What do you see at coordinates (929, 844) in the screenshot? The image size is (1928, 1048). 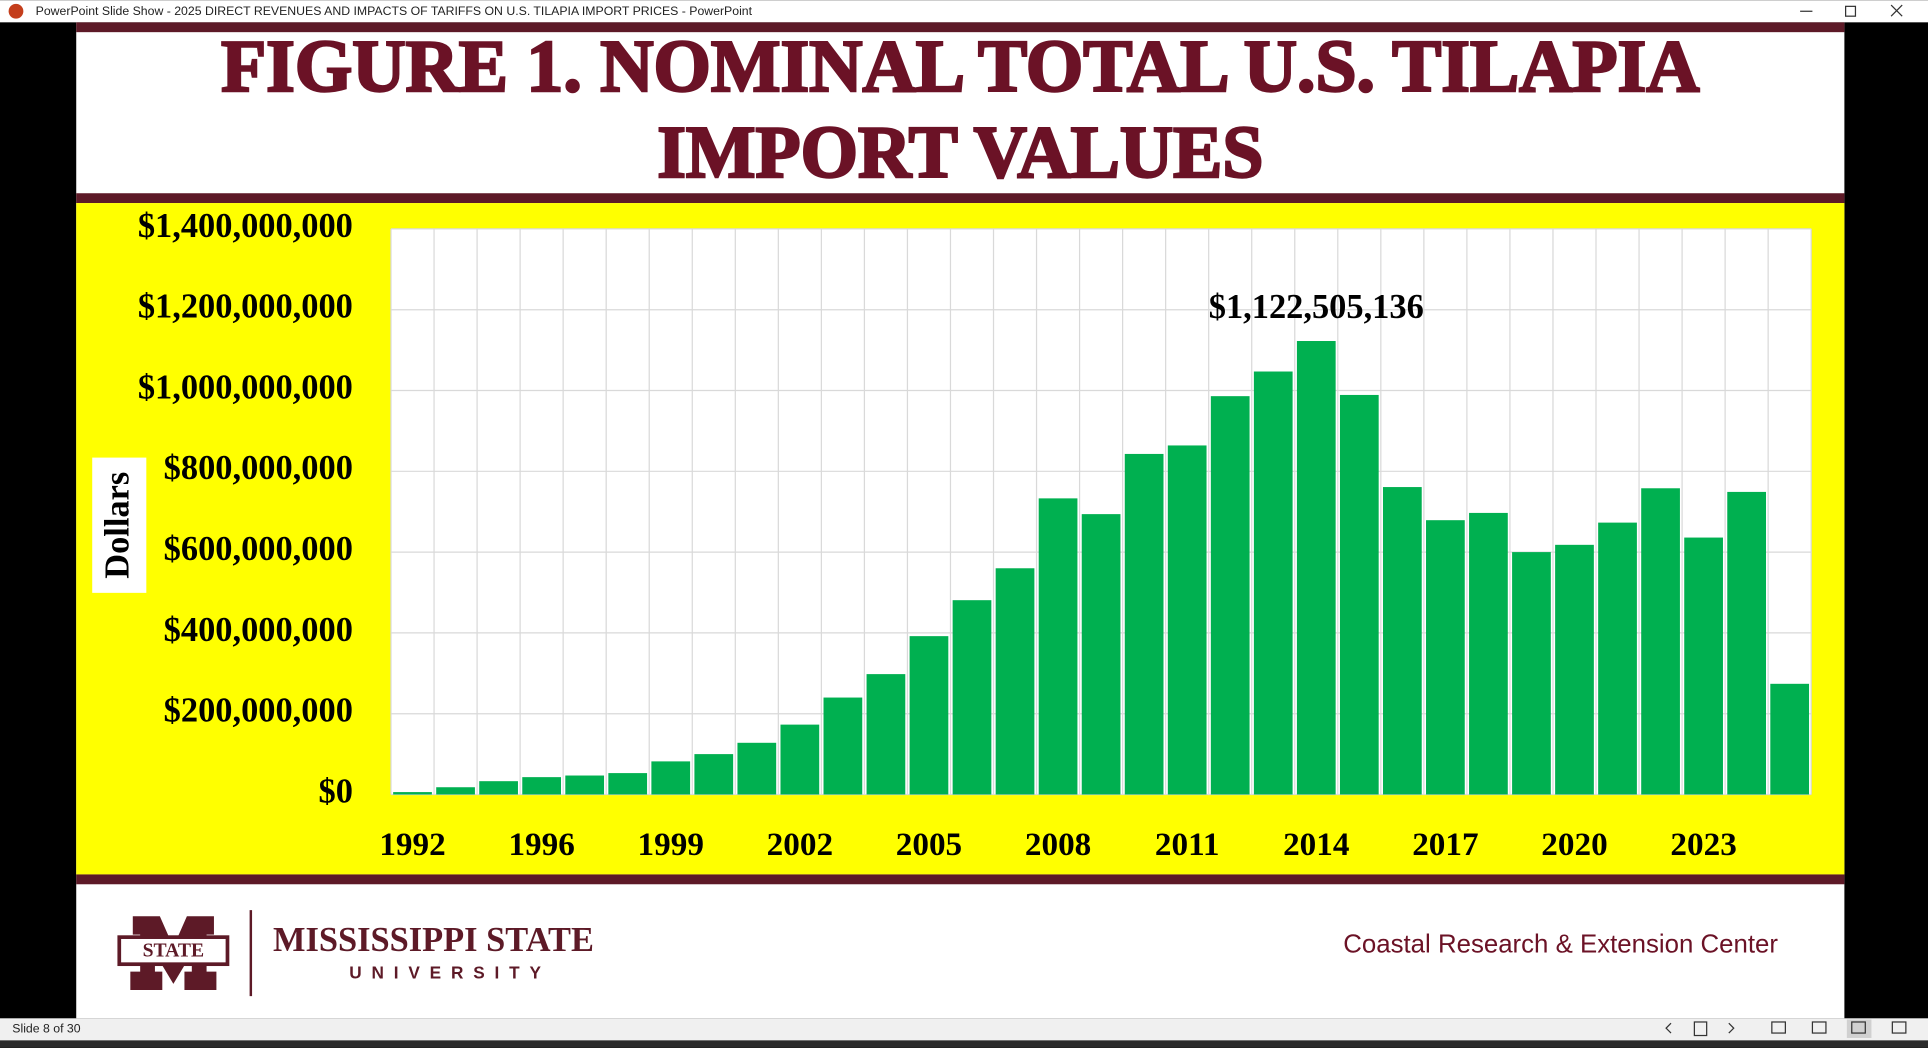 I see `x-tick-label: 2005` at bounding box center [929, 844].